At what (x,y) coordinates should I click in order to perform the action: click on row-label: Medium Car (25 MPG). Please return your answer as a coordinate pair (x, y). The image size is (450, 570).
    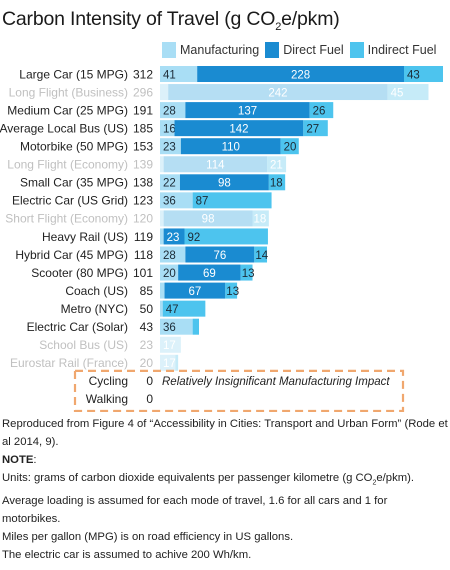
    Looking at the image, I should click on (67, 110).